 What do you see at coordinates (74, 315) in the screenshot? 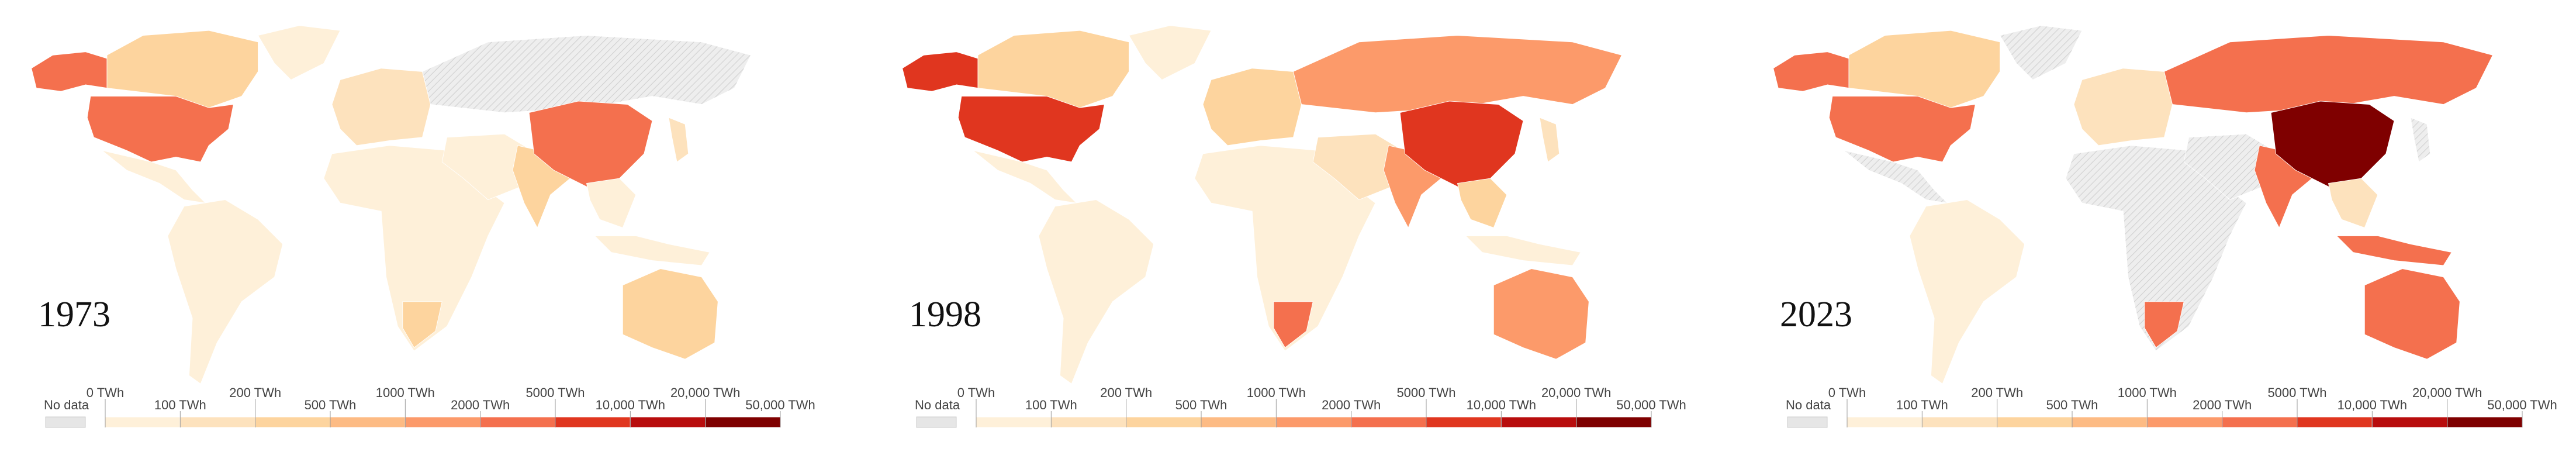
I see `year-label: 1973` at bounding box center [74, 315].